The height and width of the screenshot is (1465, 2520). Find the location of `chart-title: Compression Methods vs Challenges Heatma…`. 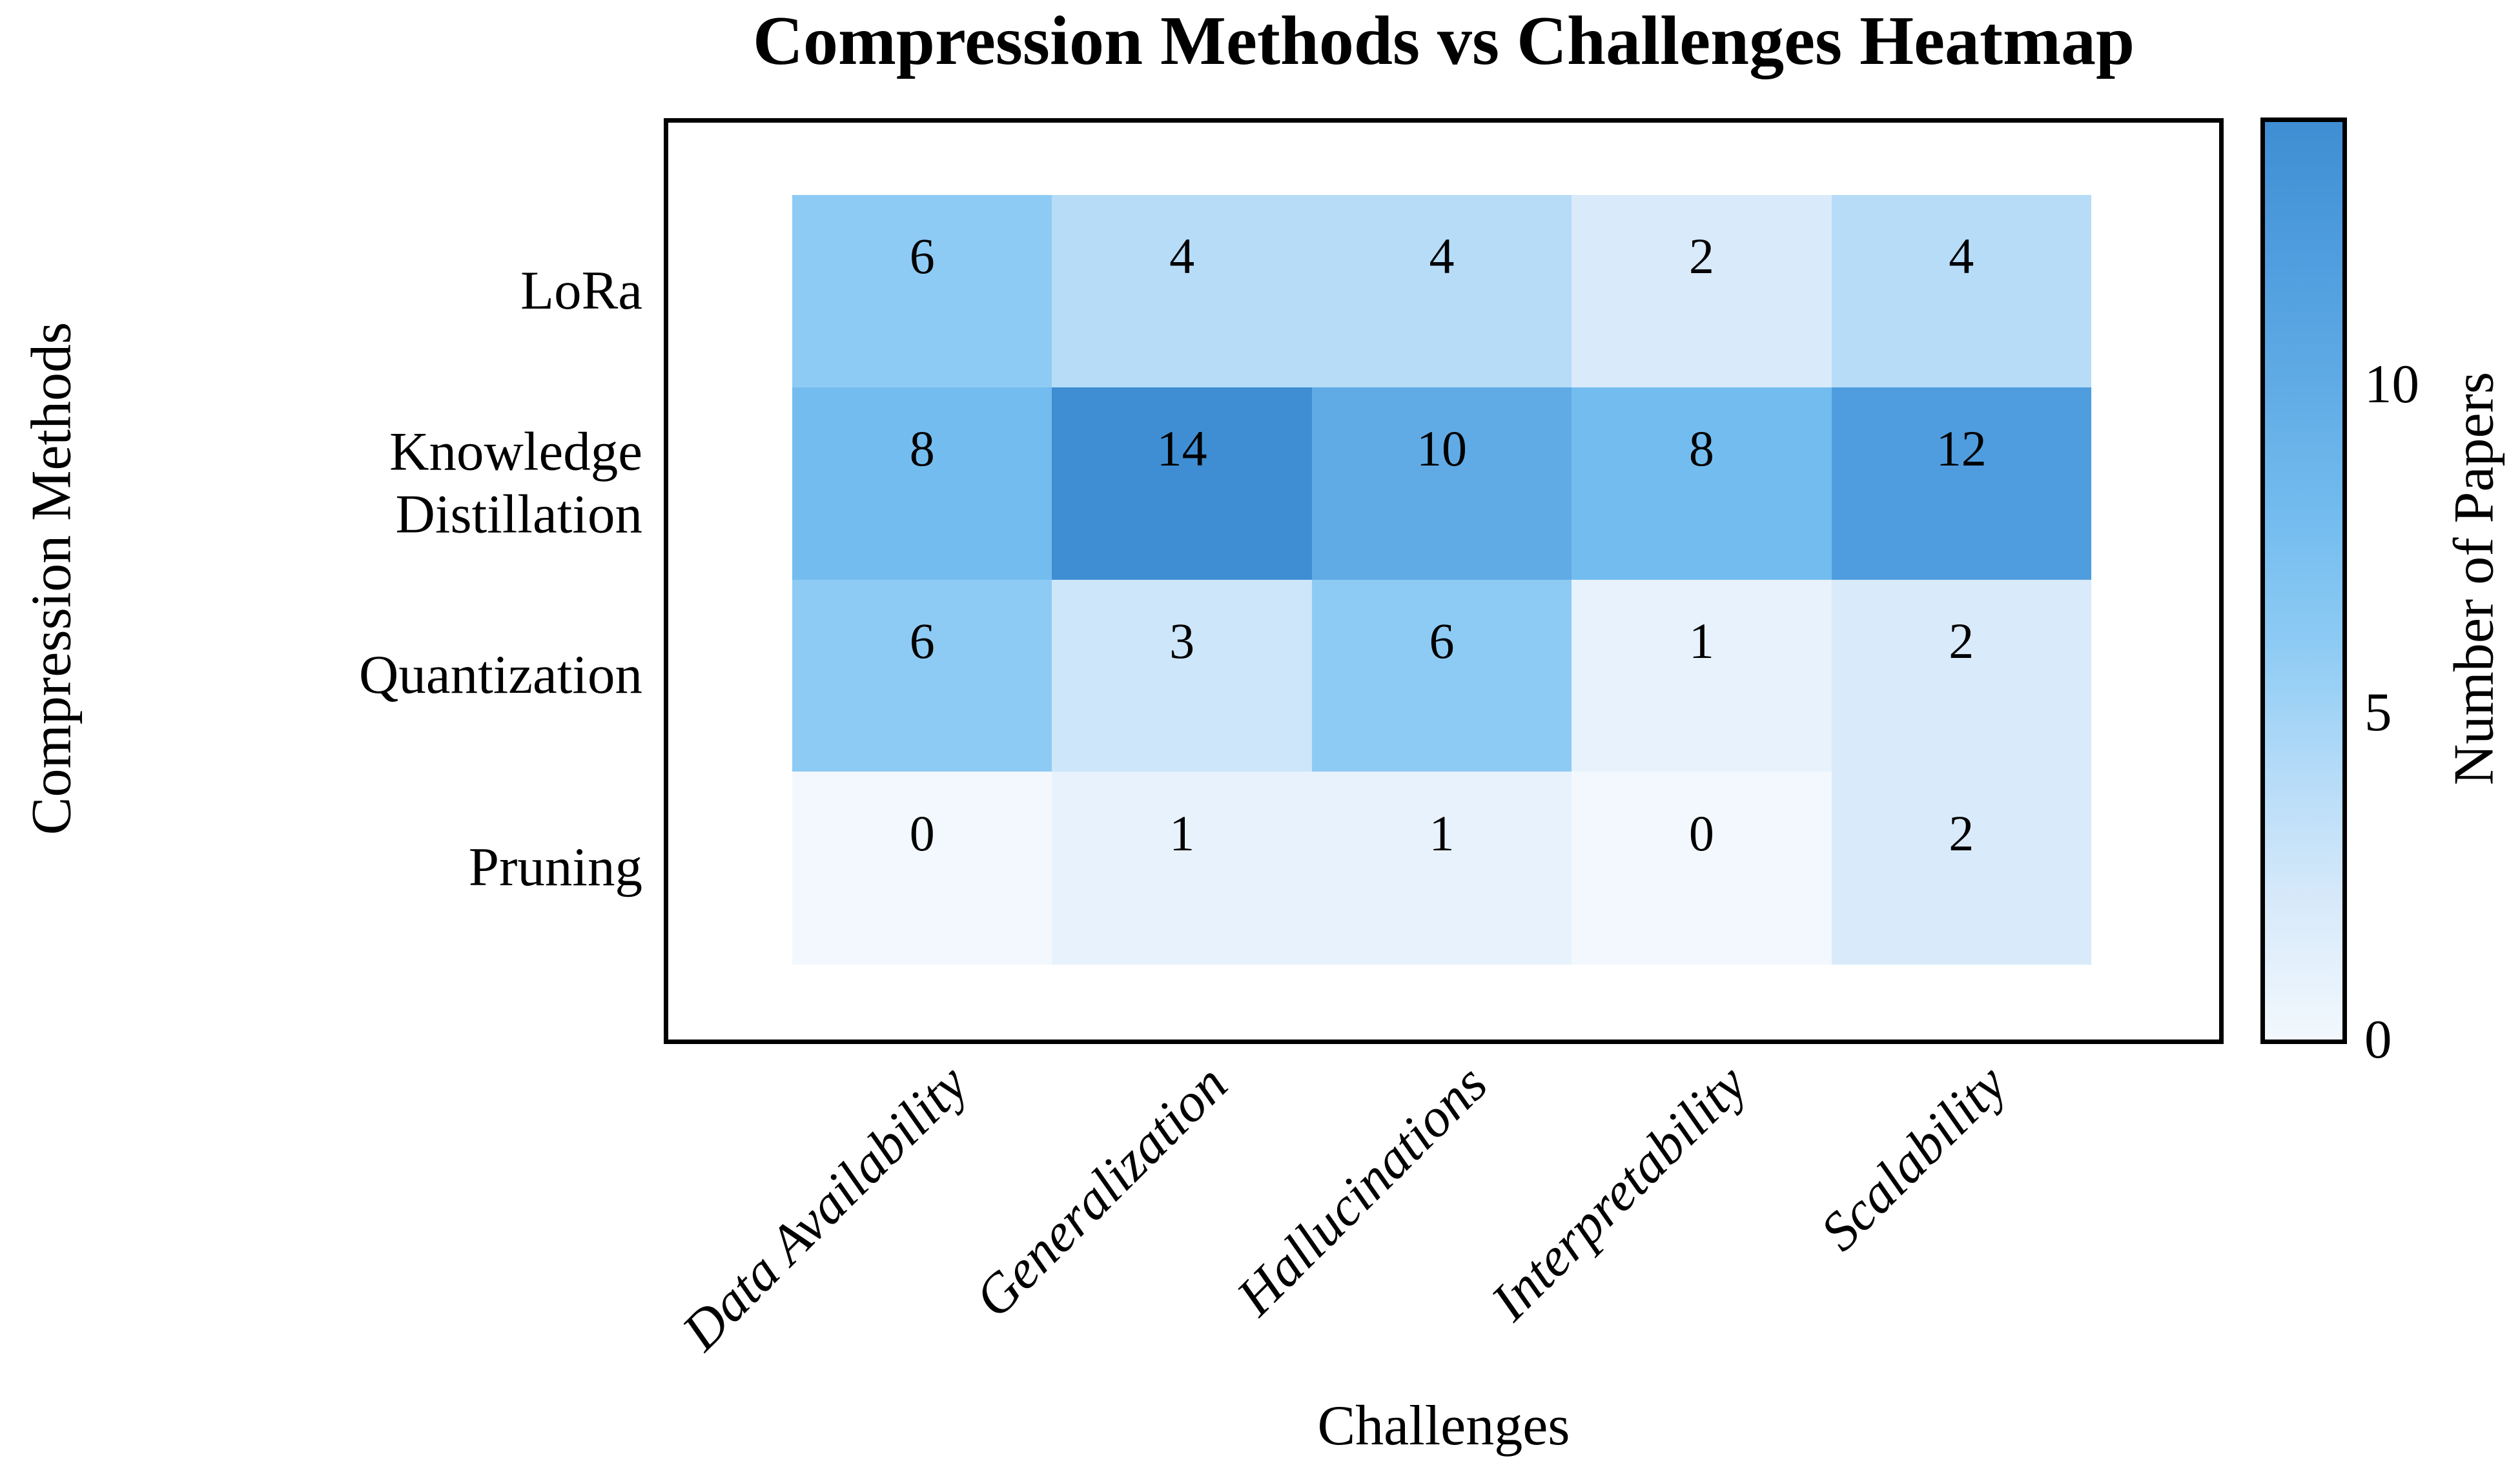

chart-title: Compression Methods vs Challenges Heatma… is located at coordinates (1443, 41).